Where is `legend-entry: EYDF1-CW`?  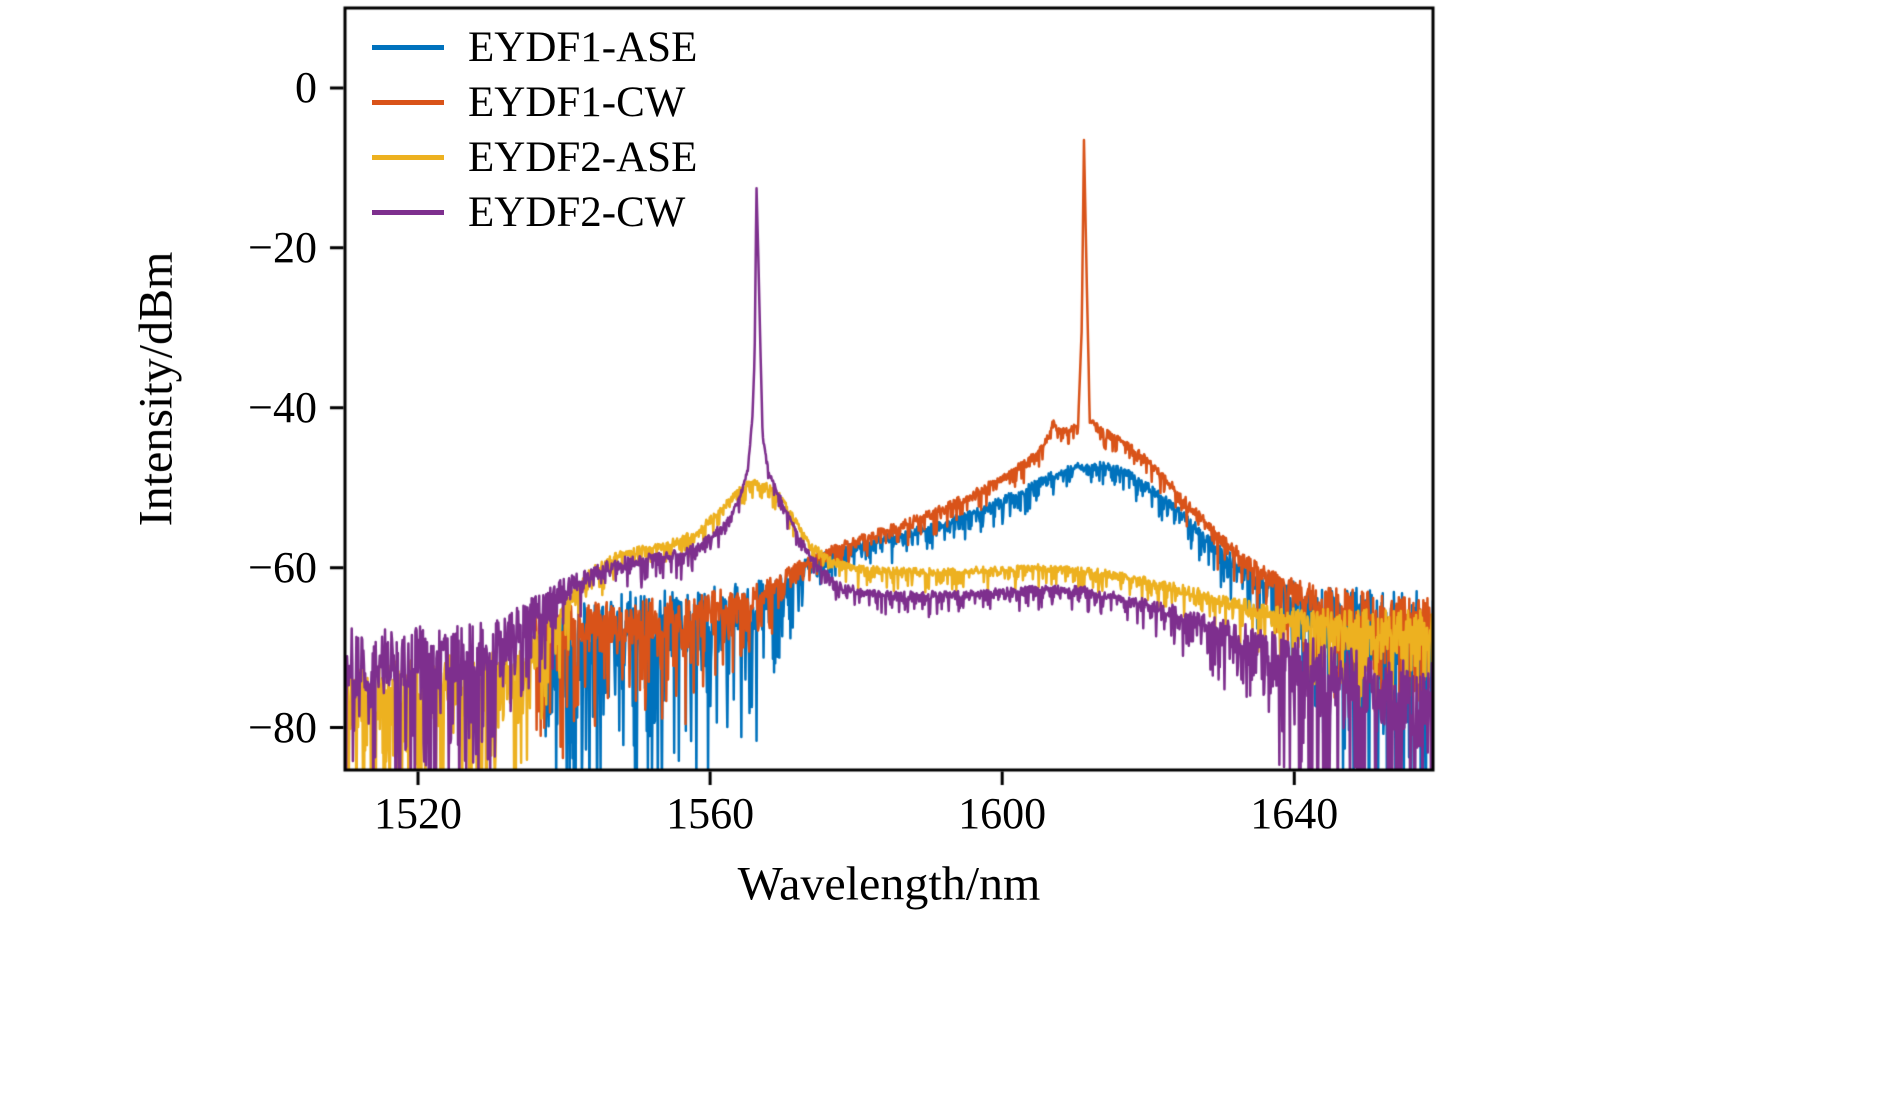 legend-entry: EYDF1-CW is located at coordinates (534, 102).